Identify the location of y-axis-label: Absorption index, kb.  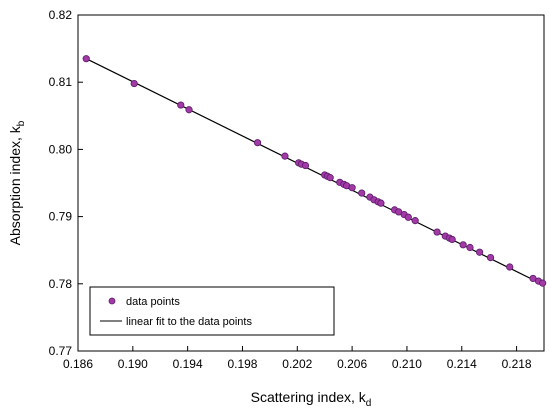
(17, 182).